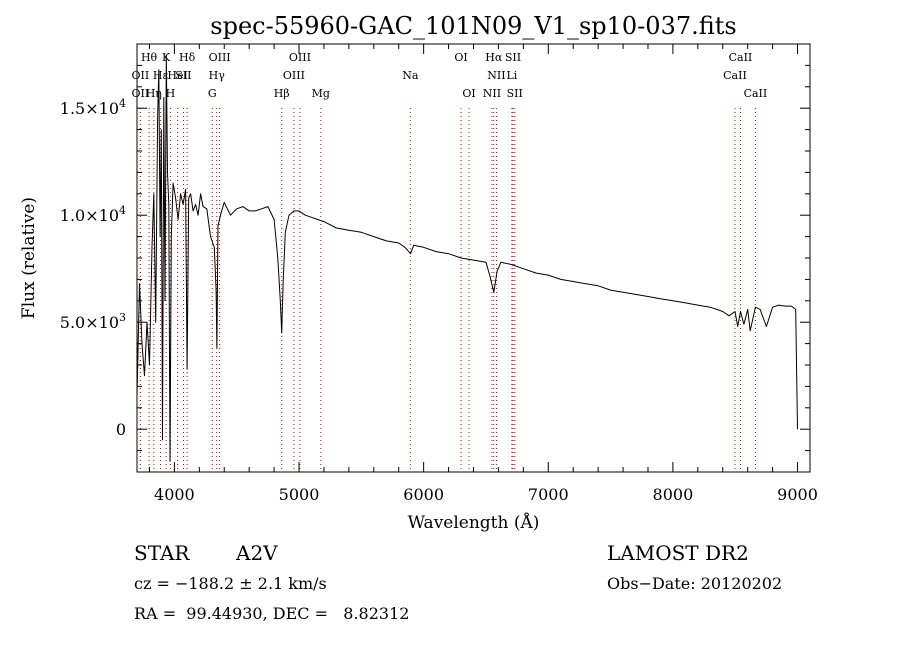 The height and width of the screenshot is (650, 900). I want to click on line-marker-label: Hε, so click(161, 75).